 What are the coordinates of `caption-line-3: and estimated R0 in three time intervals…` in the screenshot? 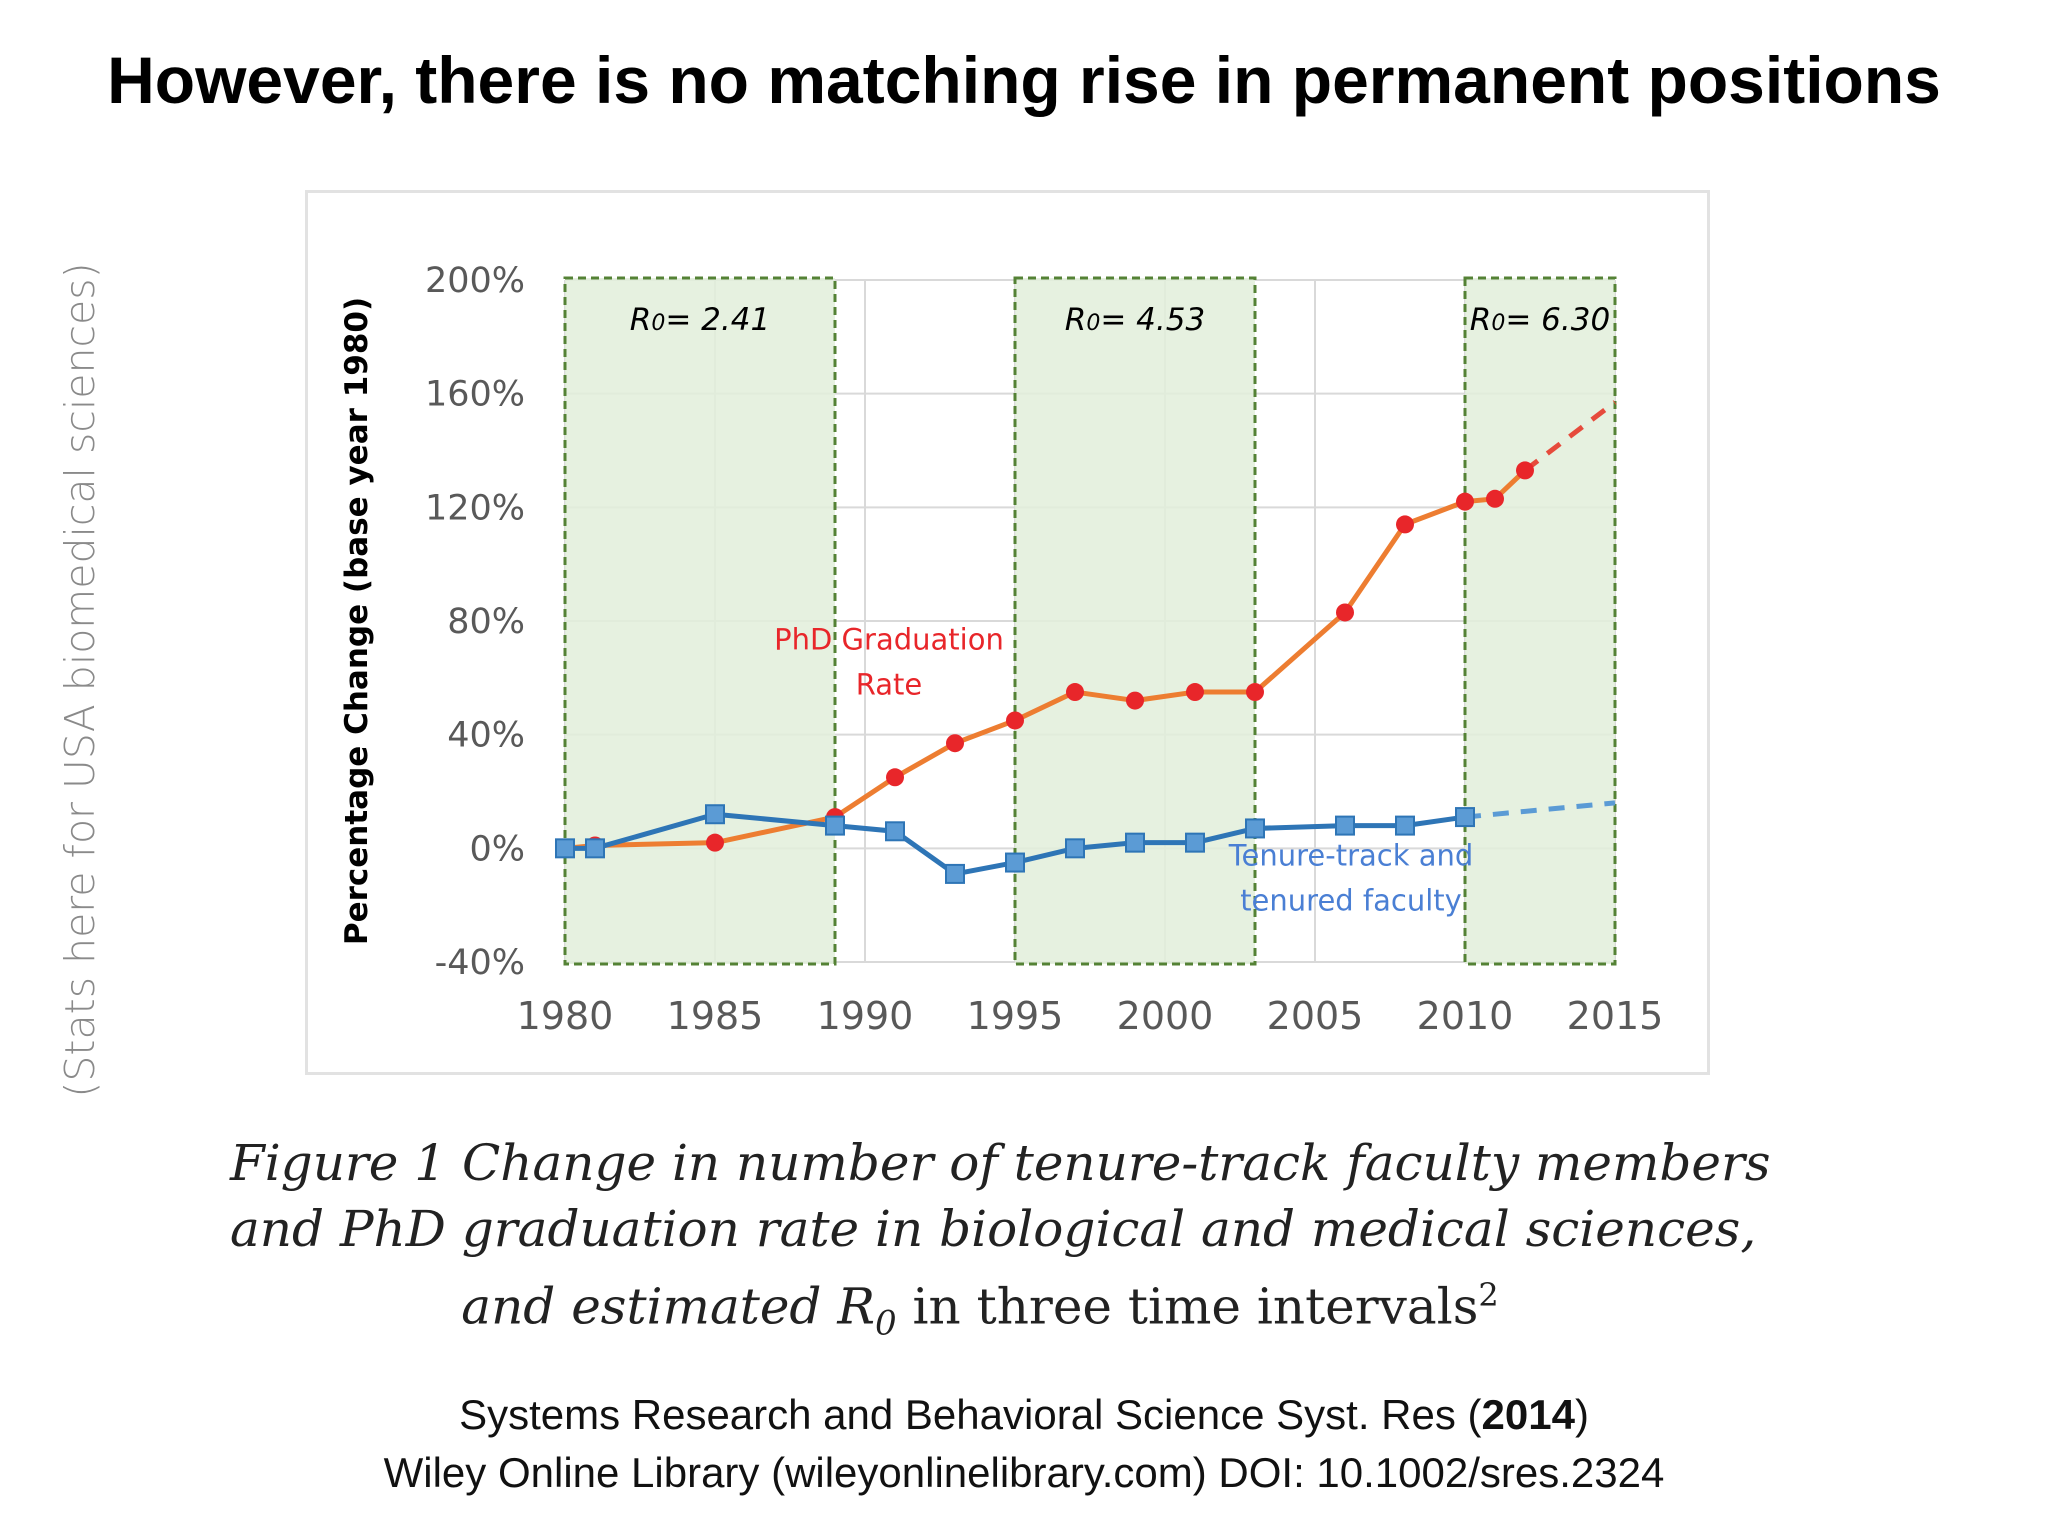 It's located at (980, 1309).